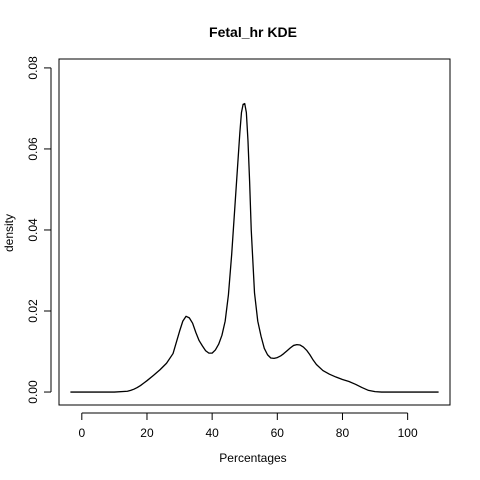 This screenshot has height=480, width=480. Describe the element at coordinates (212, 433) in the screenshot. I see `x-tick-label: 40` at that location.